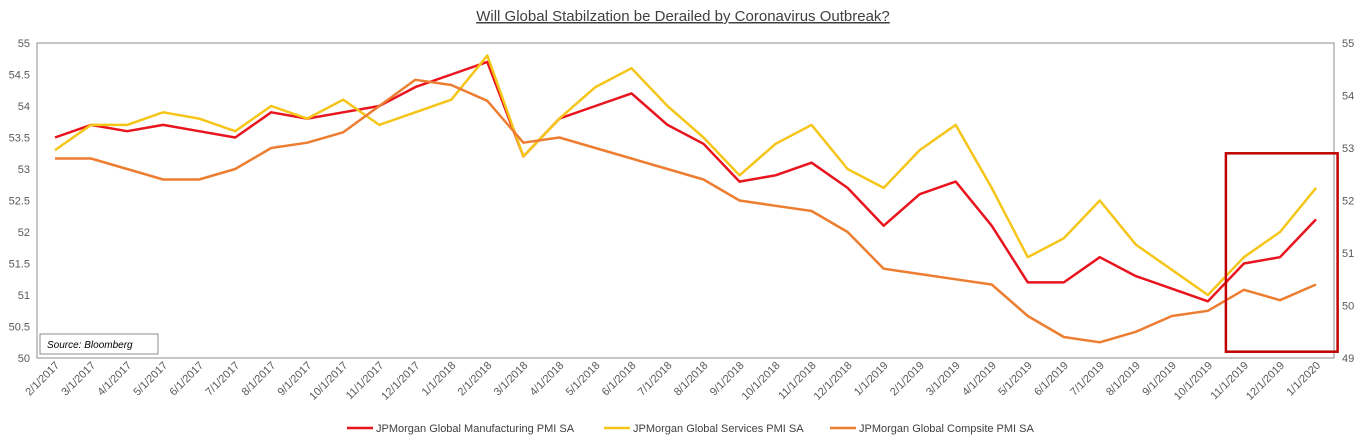 This screenshot has width=1367, height=445. What do you see at coordinates (655, 379) in the screenshot?
I see `x-axis-tick-label: 7/1/2018` at bounding box center [655, 379].